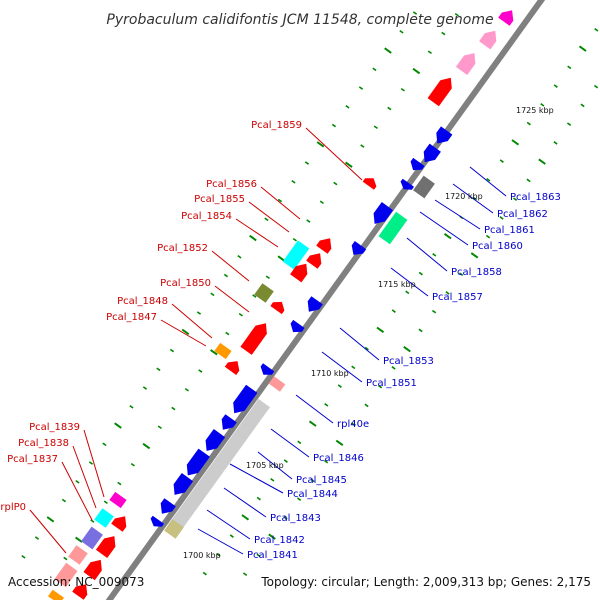 This screenshot has width=600, height=600. What do you see at coordinates (78, 555) in the screenshot?
I see `gene-rplP0` at bounding box center [78, 555].